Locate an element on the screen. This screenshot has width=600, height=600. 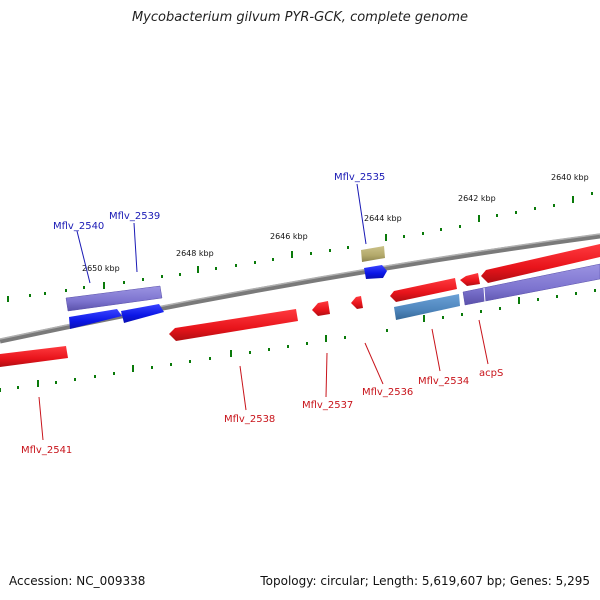
feature-purple-right is located at coordinates (531, 284).